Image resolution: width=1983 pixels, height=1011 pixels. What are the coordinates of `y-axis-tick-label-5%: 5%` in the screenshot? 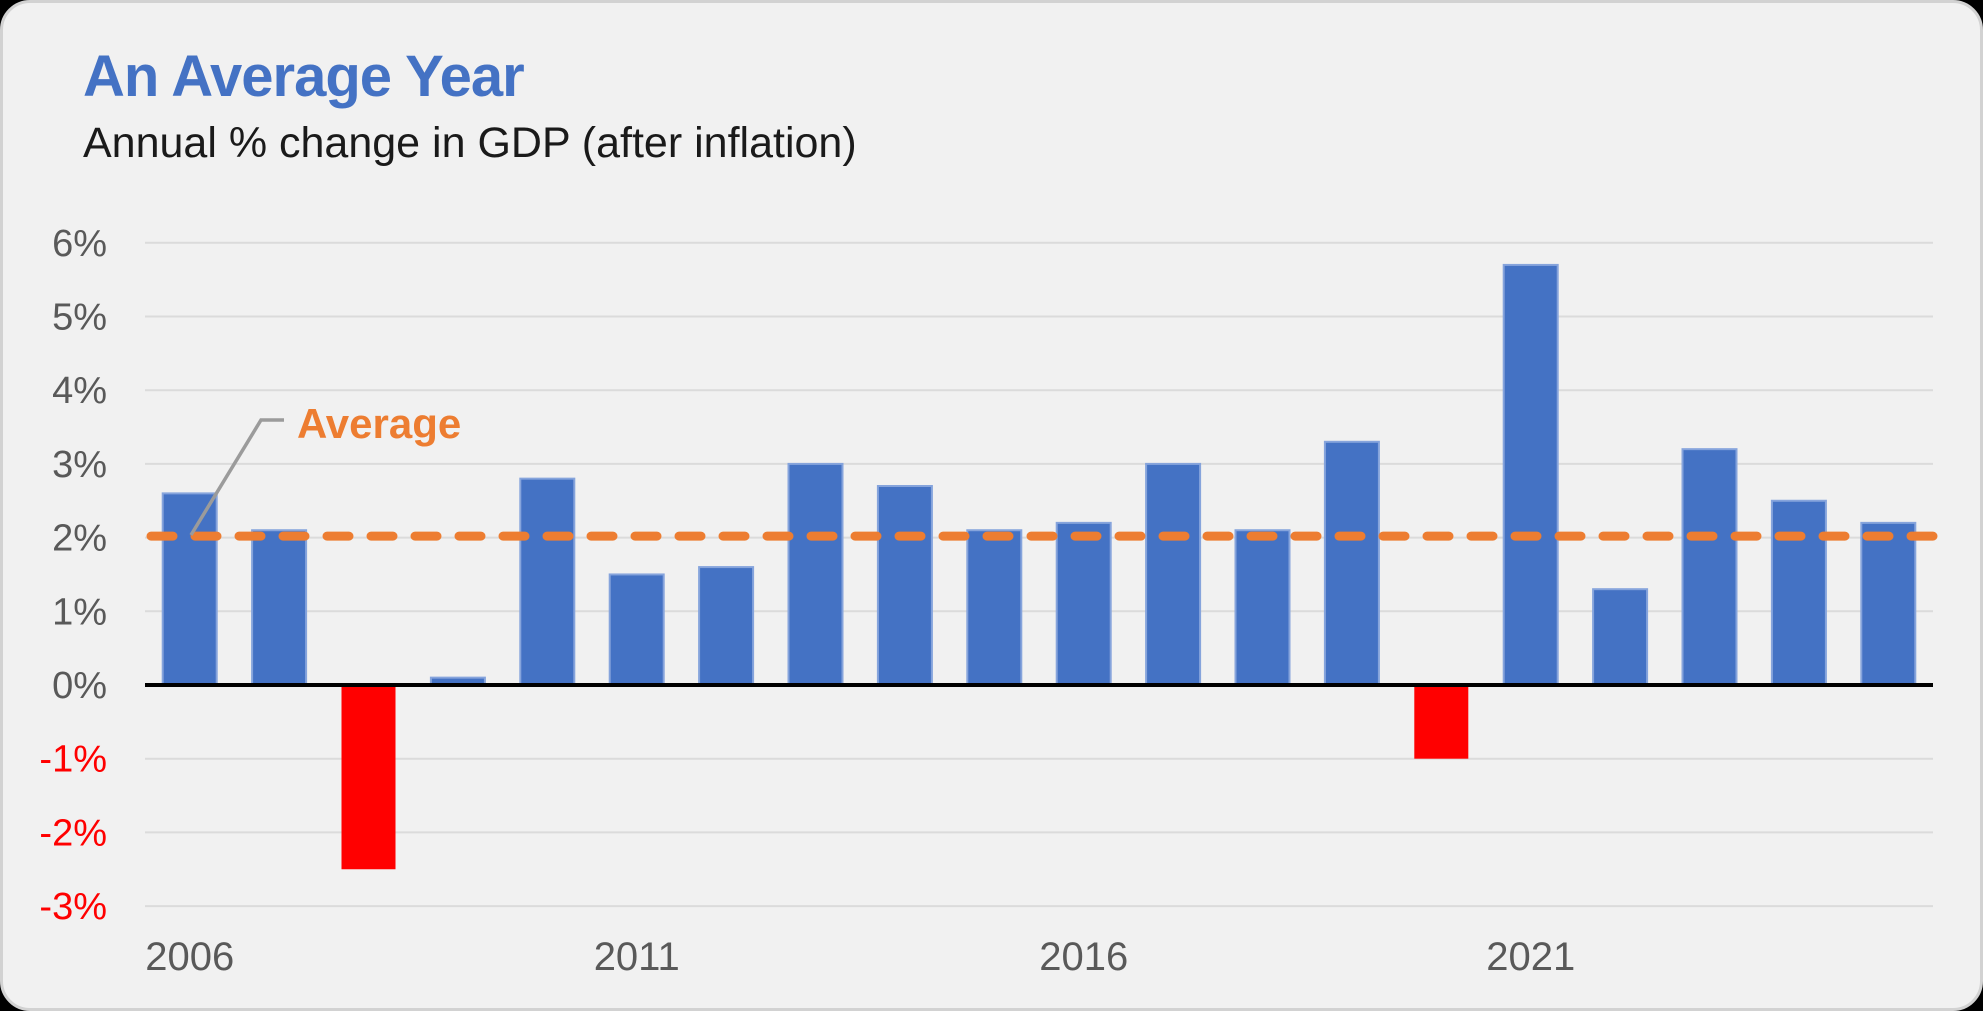 It's located at (79, 318).